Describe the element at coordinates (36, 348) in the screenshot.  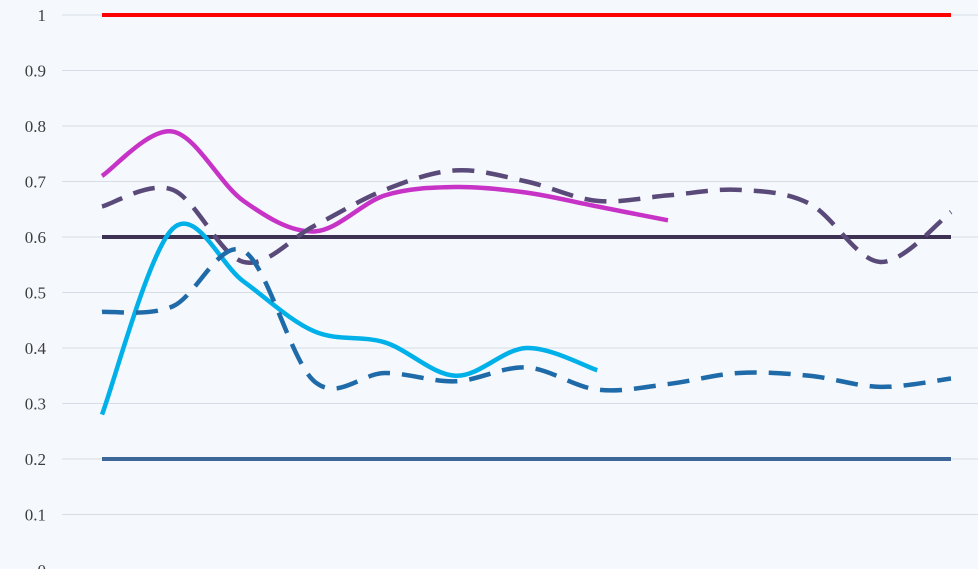
I see `y-tick-label: 0.4` at that location.